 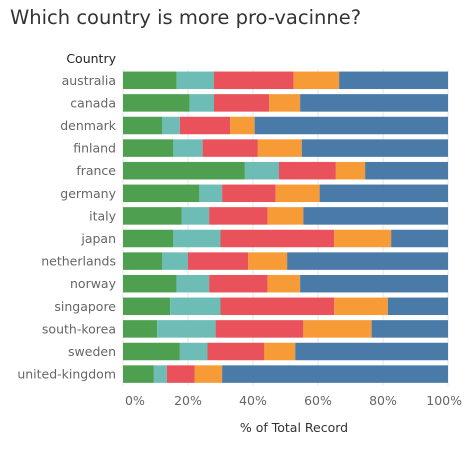 I want to click on country-label-norway: norway, so click(x=93, y=283).